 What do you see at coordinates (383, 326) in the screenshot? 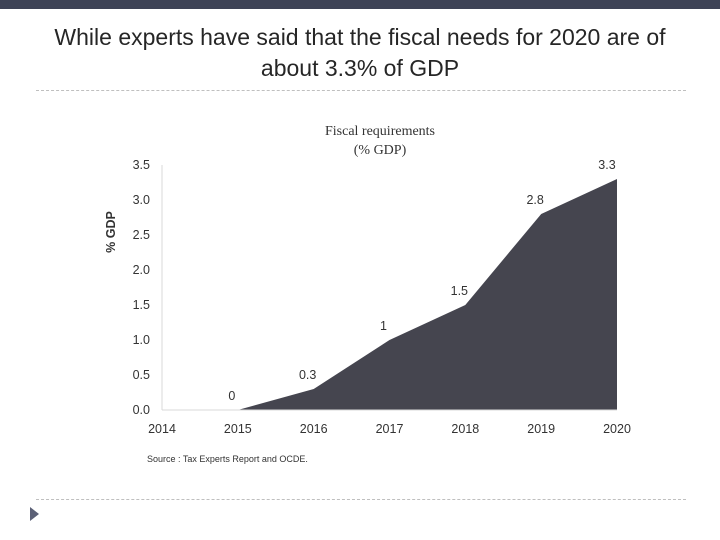
I see `data-label: 1` at bounding box center [383, 326].